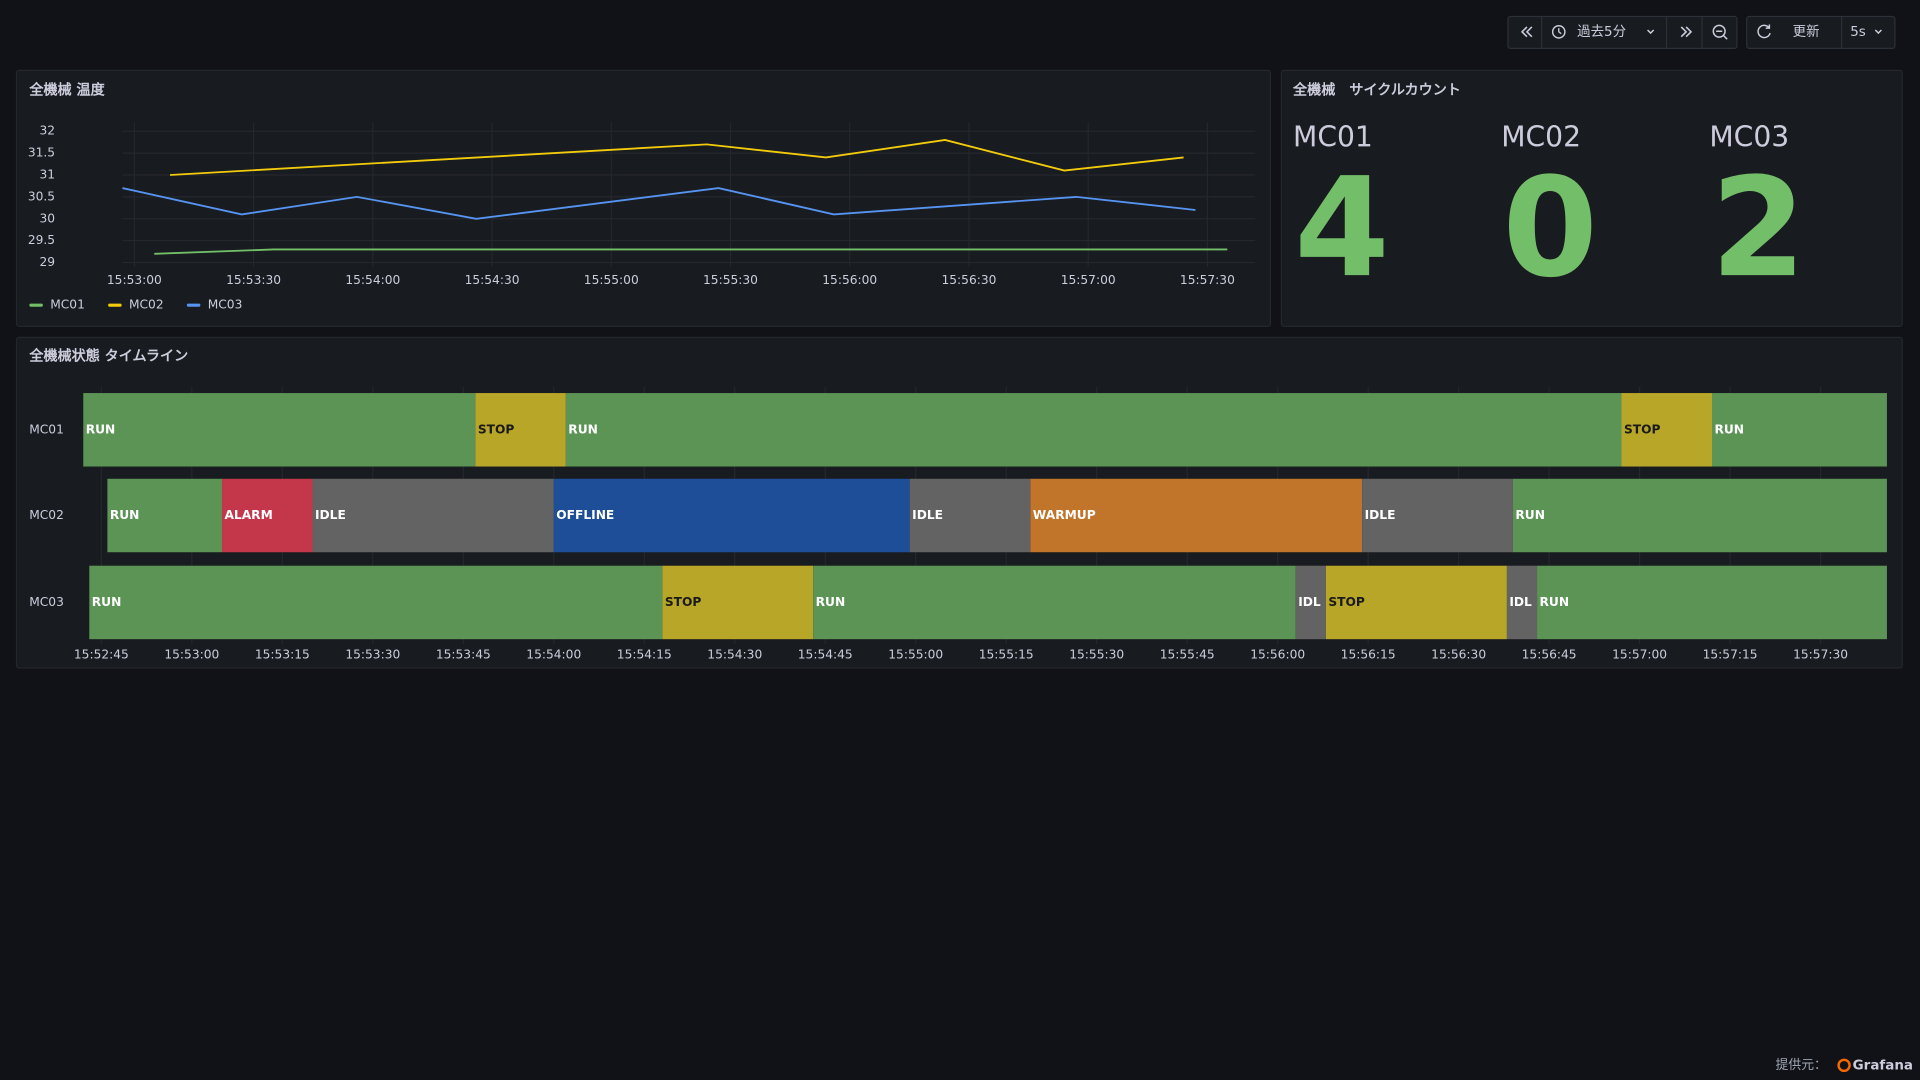 This screenshot has height=1080, width=1920. Describe the element at coordinates (1064, 515) in the screenshot. I see `state-label: WARMUP` at that location.